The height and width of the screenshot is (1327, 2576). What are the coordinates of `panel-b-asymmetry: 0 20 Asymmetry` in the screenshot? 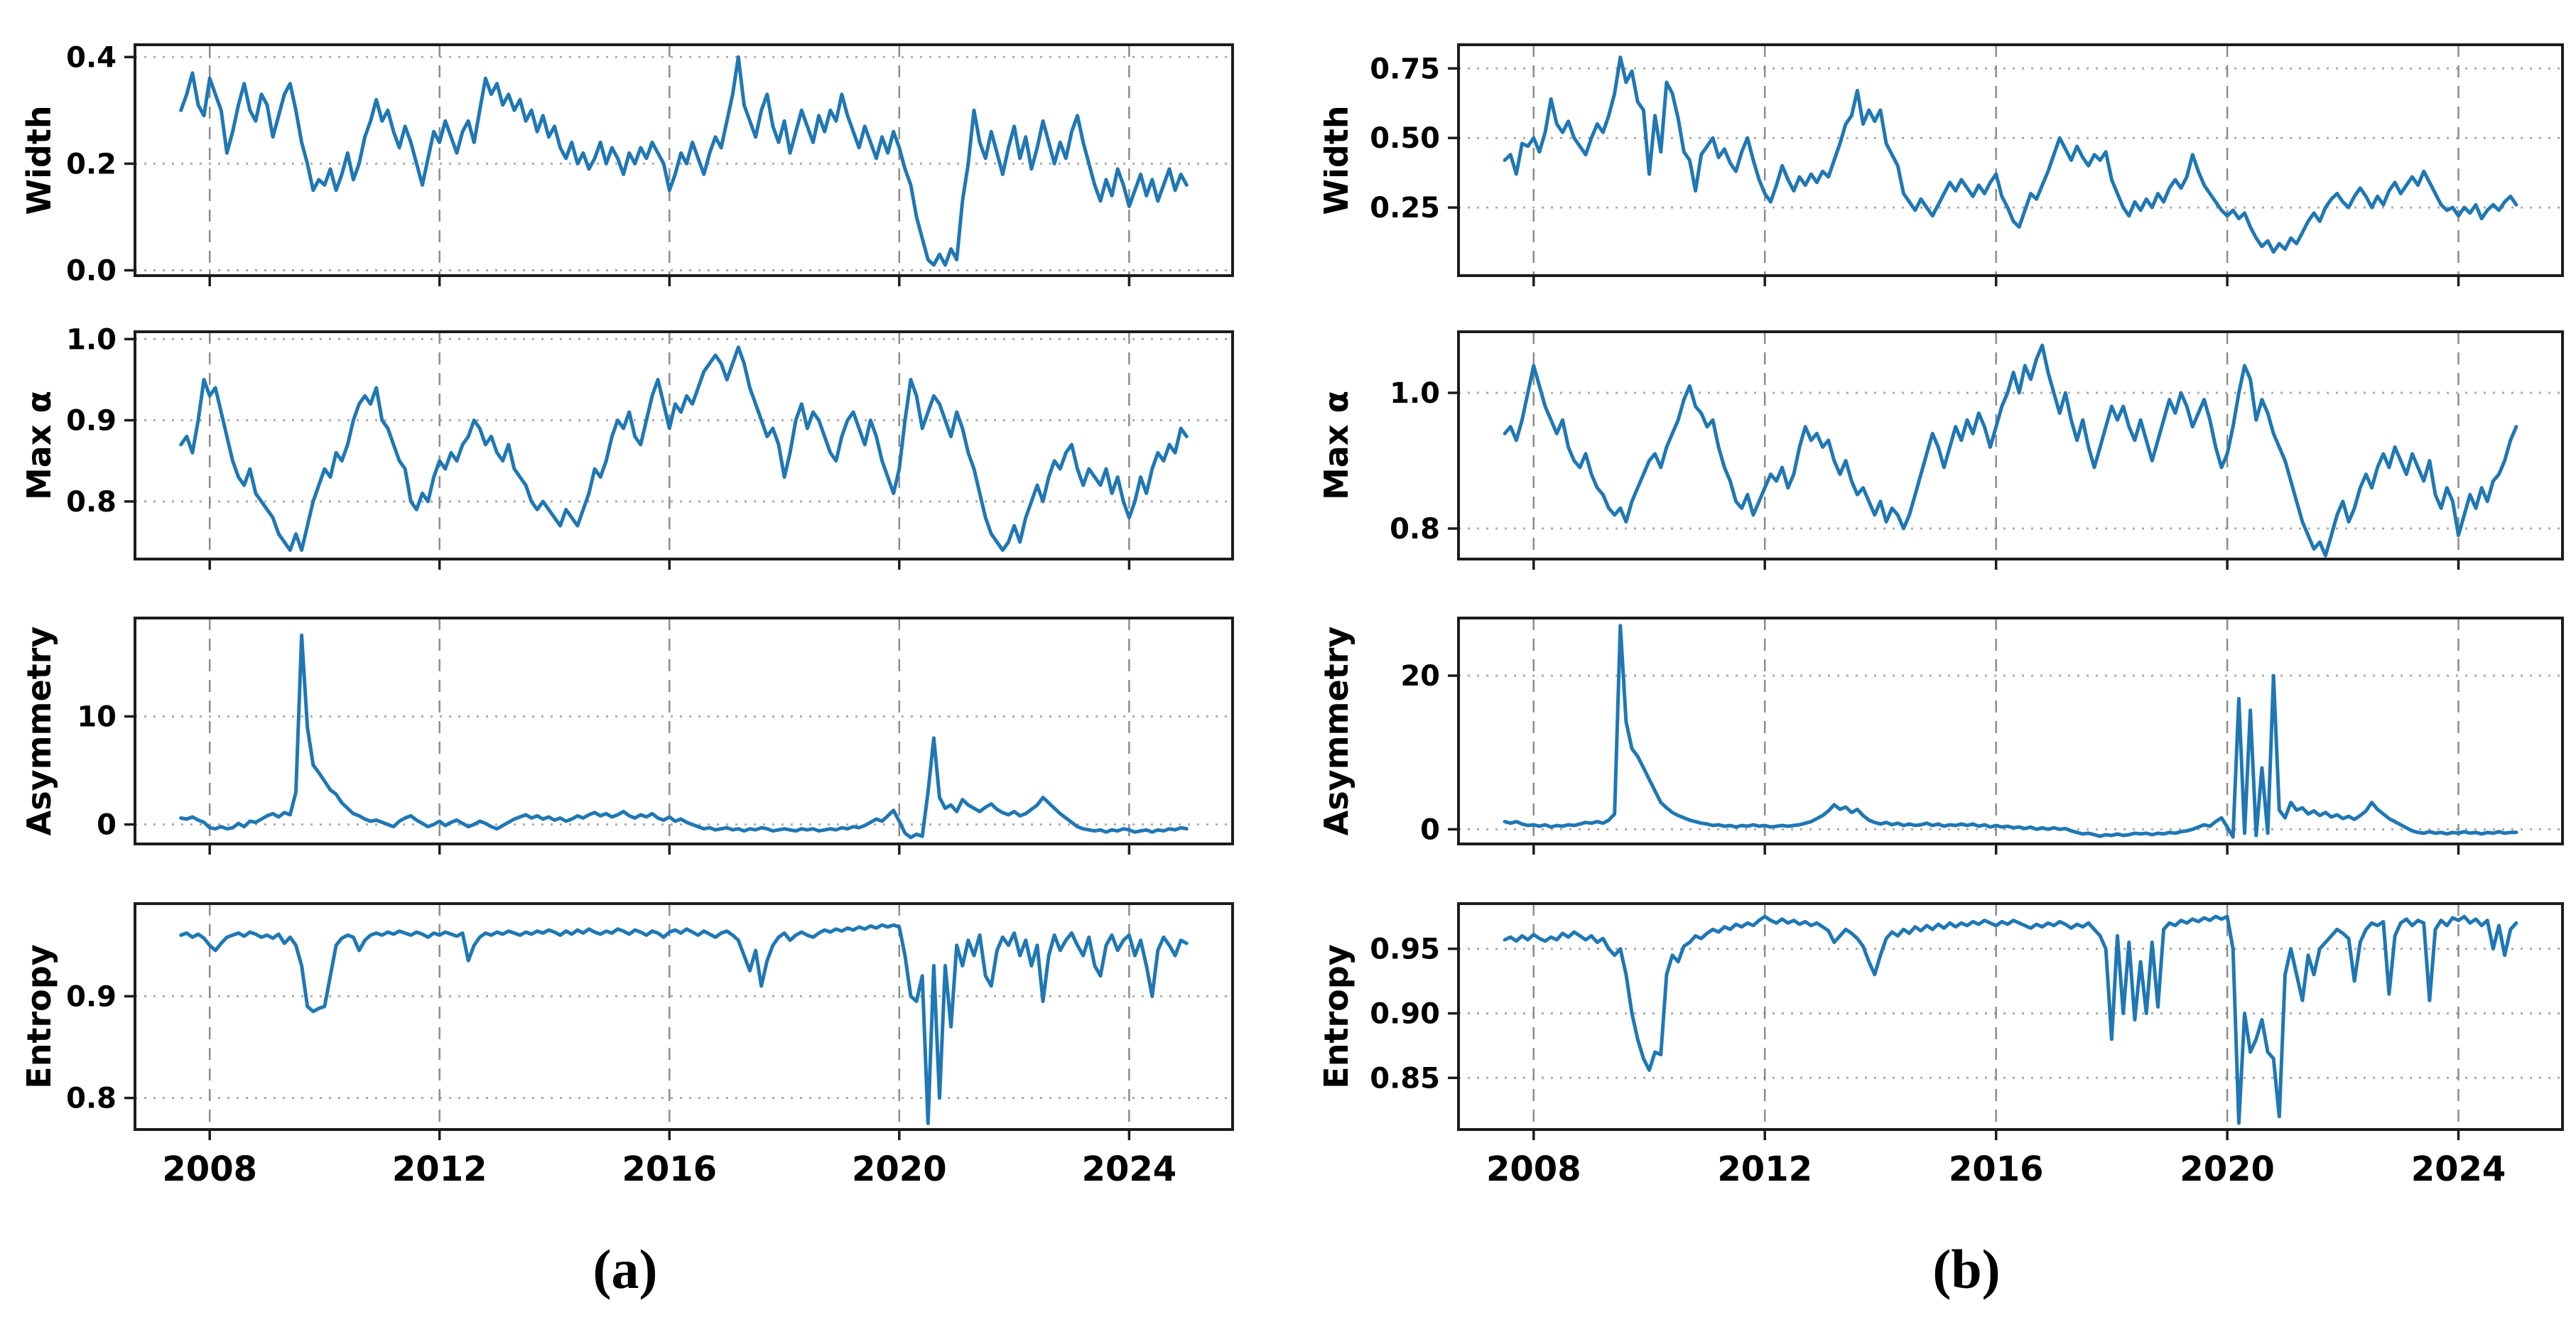 It's located at (1944, 736).